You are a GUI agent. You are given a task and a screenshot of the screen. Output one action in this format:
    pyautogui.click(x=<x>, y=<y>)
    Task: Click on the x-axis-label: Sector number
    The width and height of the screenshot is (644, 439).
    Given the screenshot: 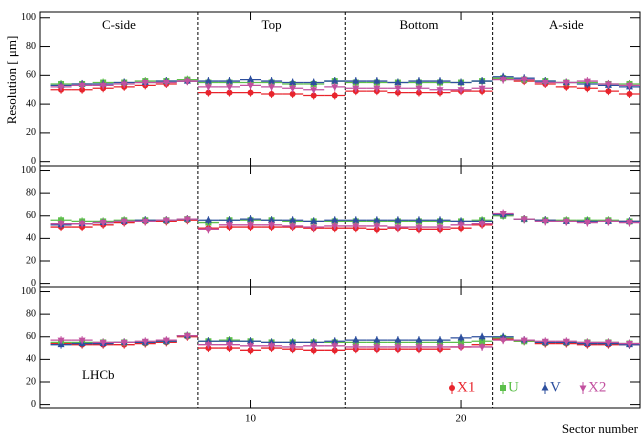 What is the action you would take?
    pyautogui.click(x=600, y=428)
    